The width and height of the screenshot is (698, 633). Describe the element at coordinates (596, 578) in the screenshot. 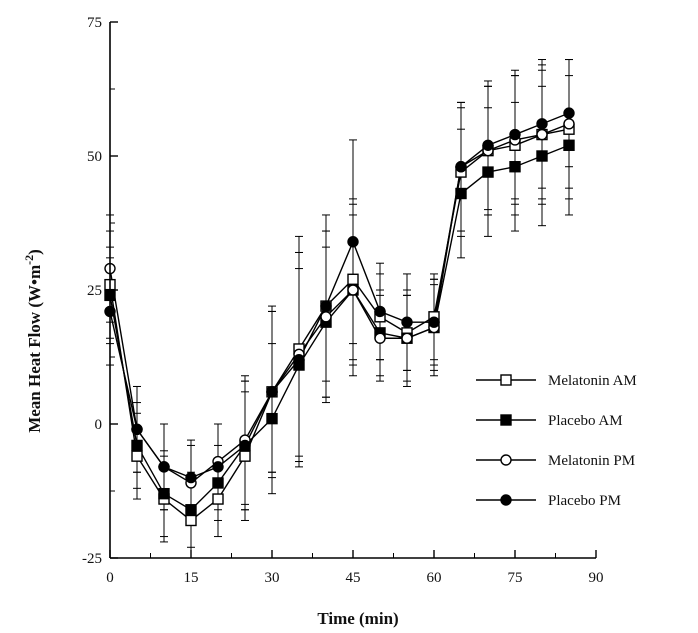

I see `x-tick-label: 90` at that location.